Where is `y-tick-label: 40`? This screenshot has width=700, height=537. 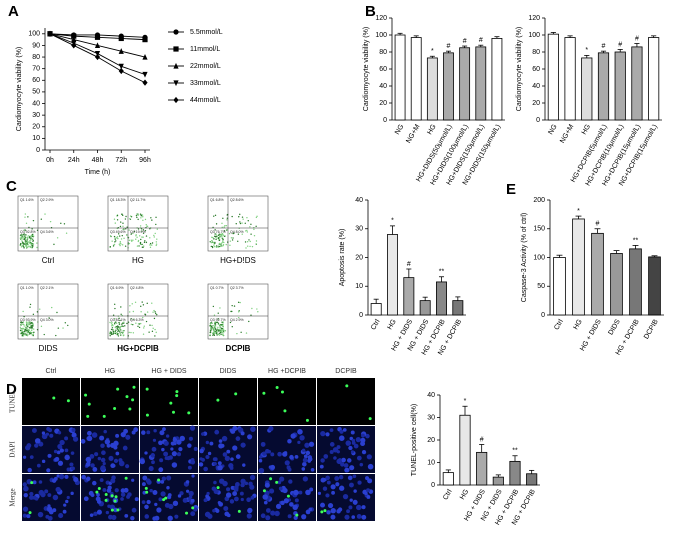
y-tick-label: 40 is located at coordinates (536, 86).